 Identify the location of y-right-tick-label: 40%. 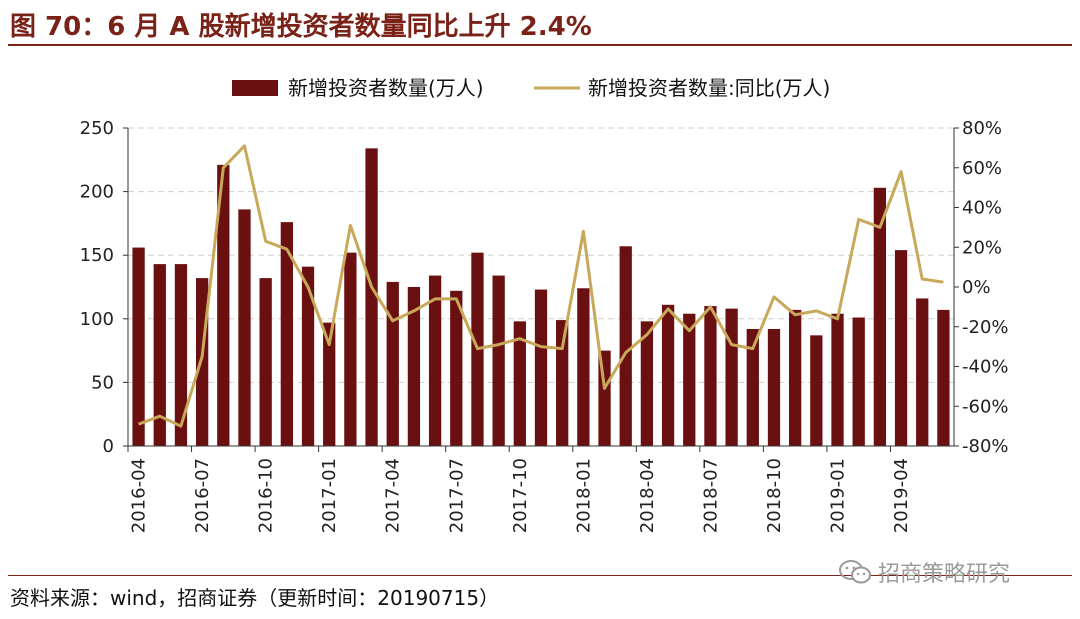
(982, 208).